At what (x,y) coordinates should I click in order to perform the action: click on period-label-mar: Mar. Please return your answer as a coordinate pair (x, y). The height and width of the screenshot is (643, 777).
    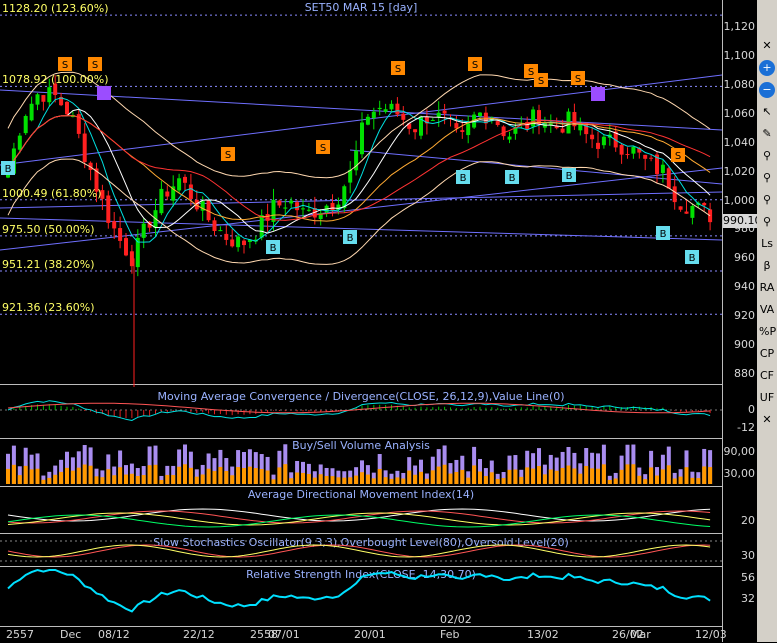
    Looking at the image, I should click on (640, 634).